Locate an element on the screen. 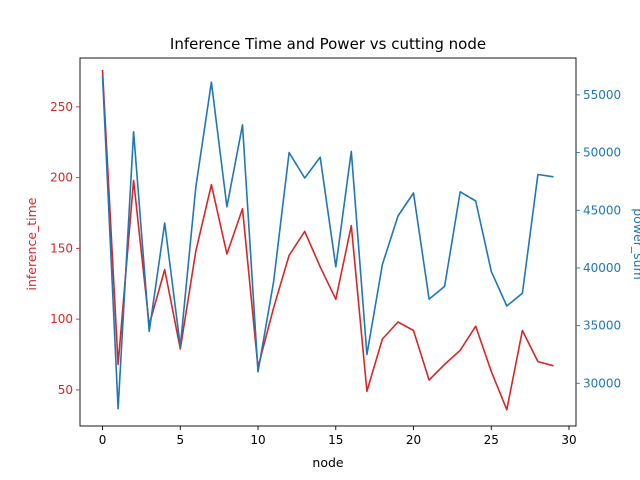 Image resolution: width=640 pixels, height=480 pixels. left-y-tick-label: 50 is located at coordinates (65, 390).